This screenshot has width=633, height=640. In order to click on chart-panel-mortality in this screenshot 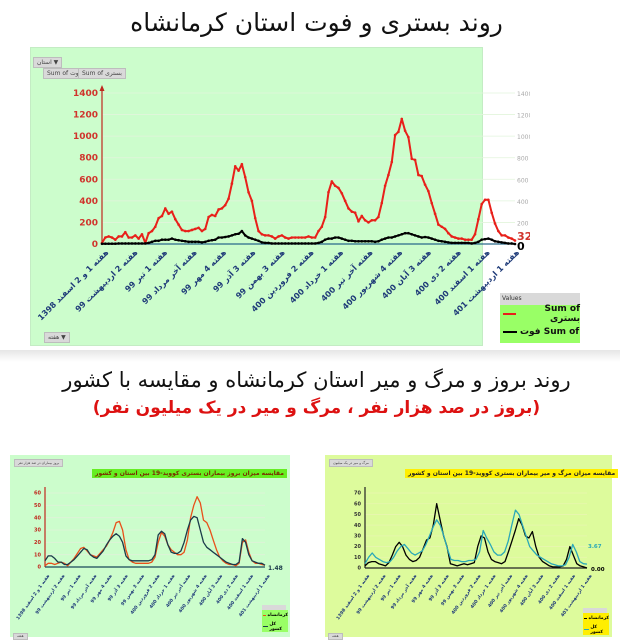, I will do `click(468, 546)`.